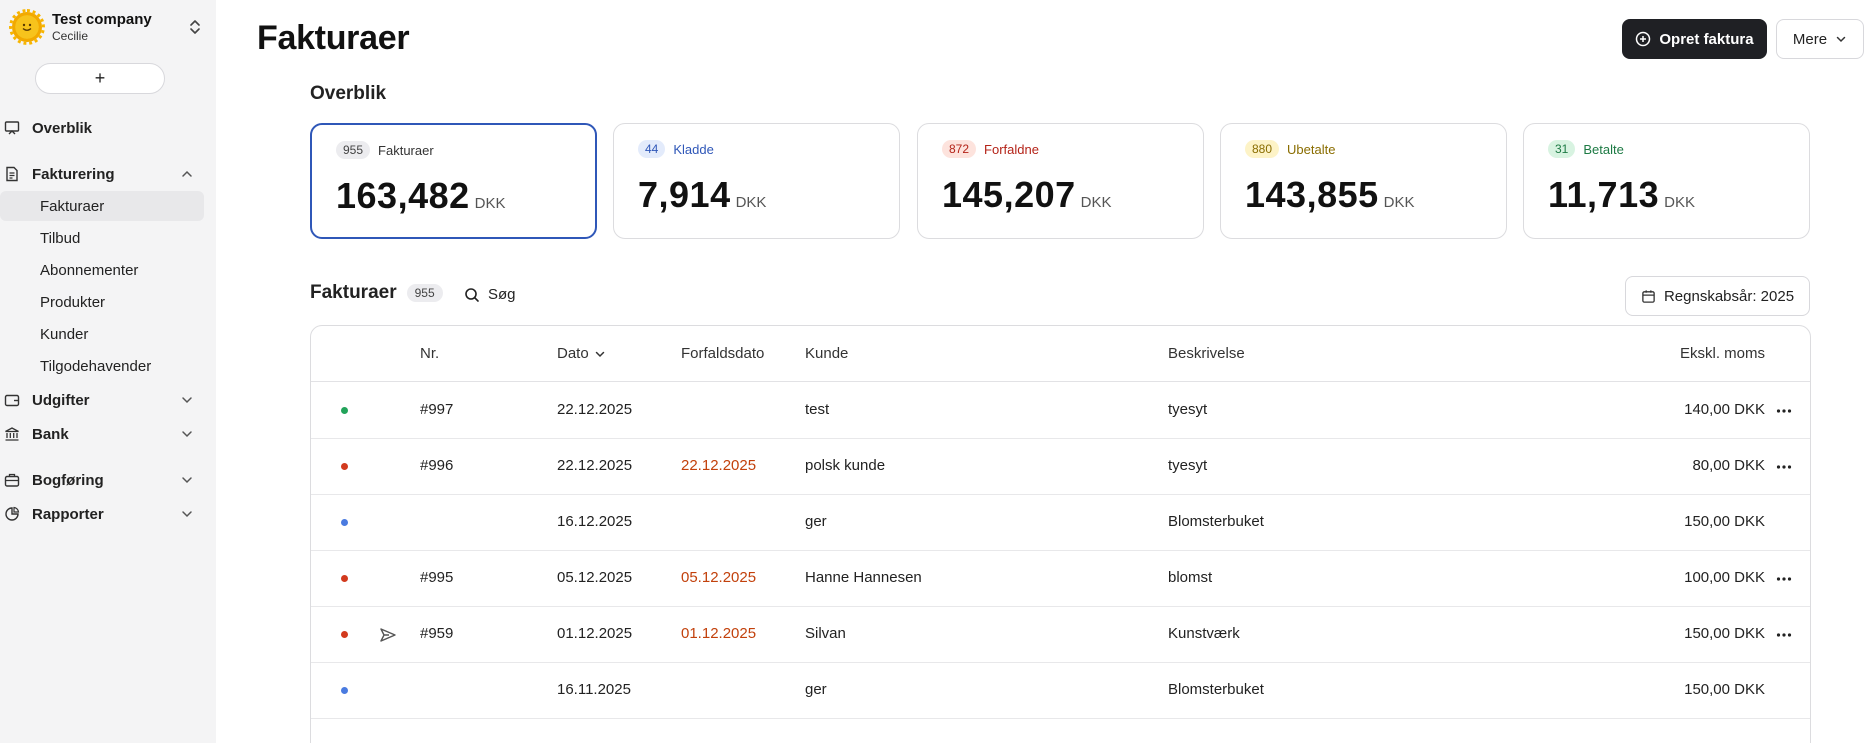  What do you see at coordinates (1060, 181) in the screenshot?
I see `overview-card-forfaldne: 872 Forfaldne 145,207 DKK` at bounding box center [1060, 181].